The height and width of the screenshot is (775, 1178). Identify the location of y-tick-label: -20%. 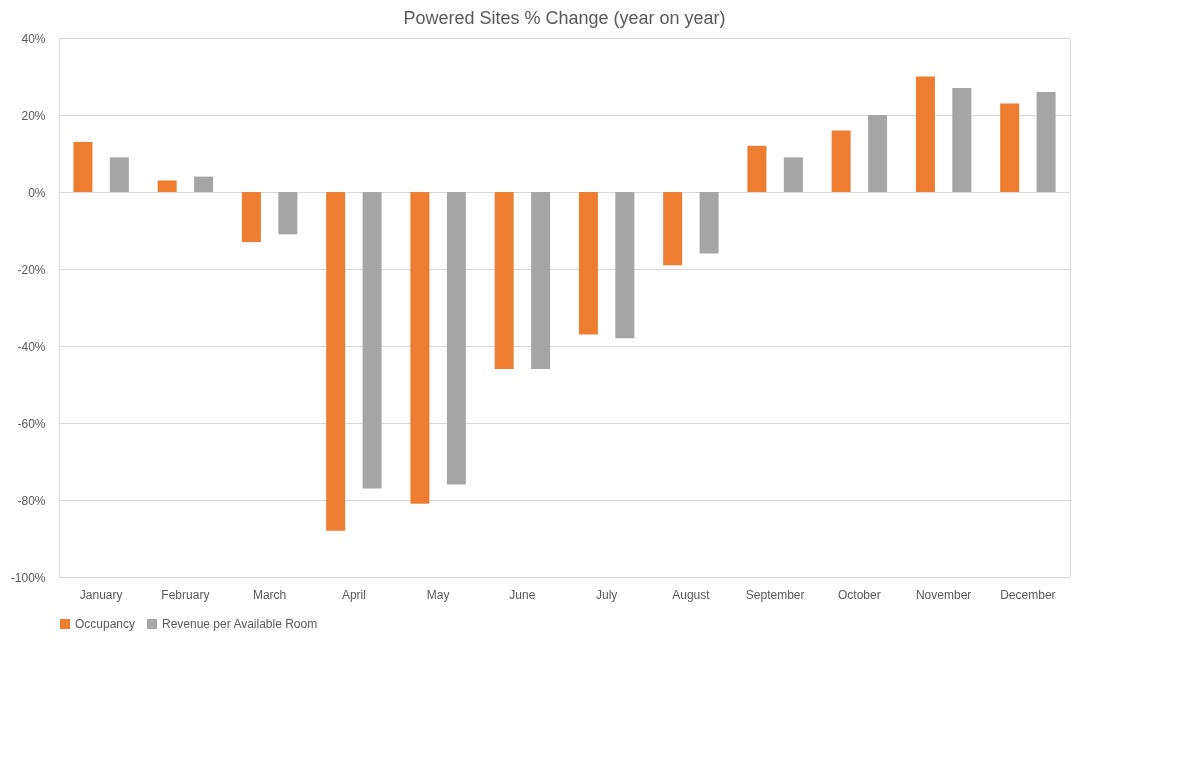
(31, 269).